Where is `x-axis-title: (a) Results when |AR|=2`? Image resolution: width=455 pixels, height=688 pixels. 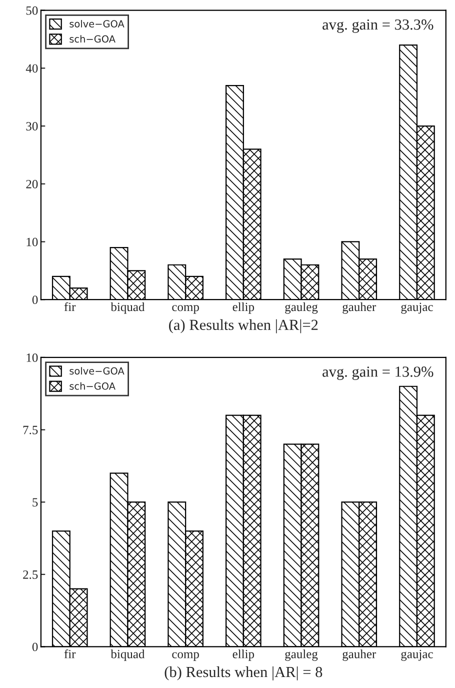
x-axis-title: (a) Results when |AR|=2 is located at coordinates (243, 326).